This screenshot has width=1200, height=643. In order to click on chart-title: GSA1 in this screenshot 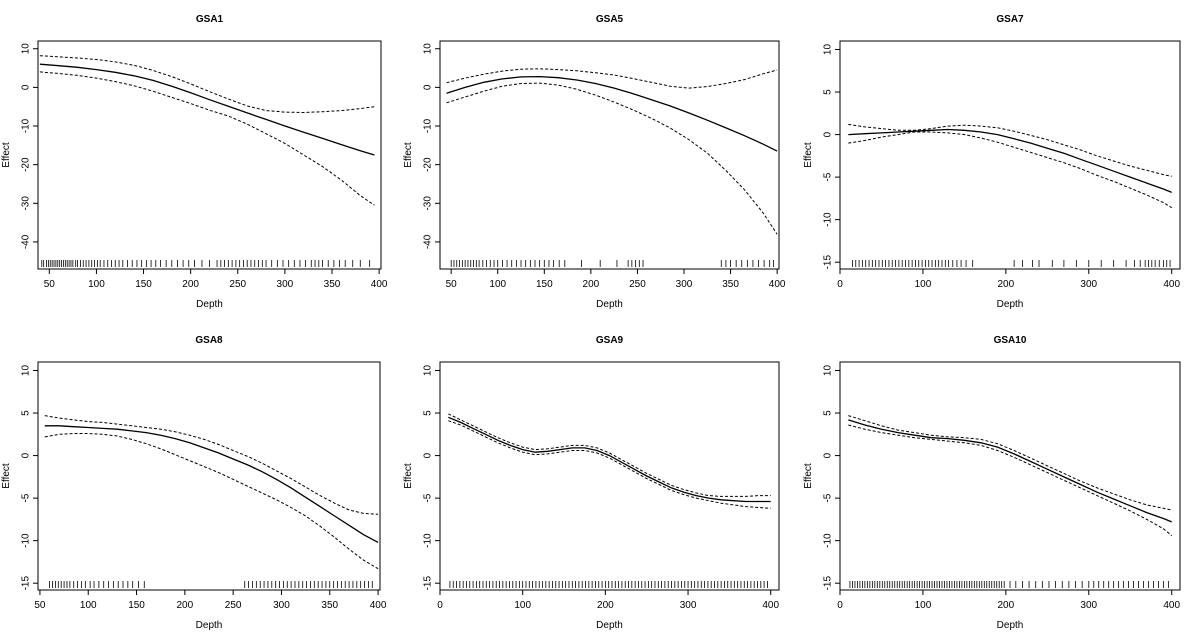, I will do `click(210, 19)`.